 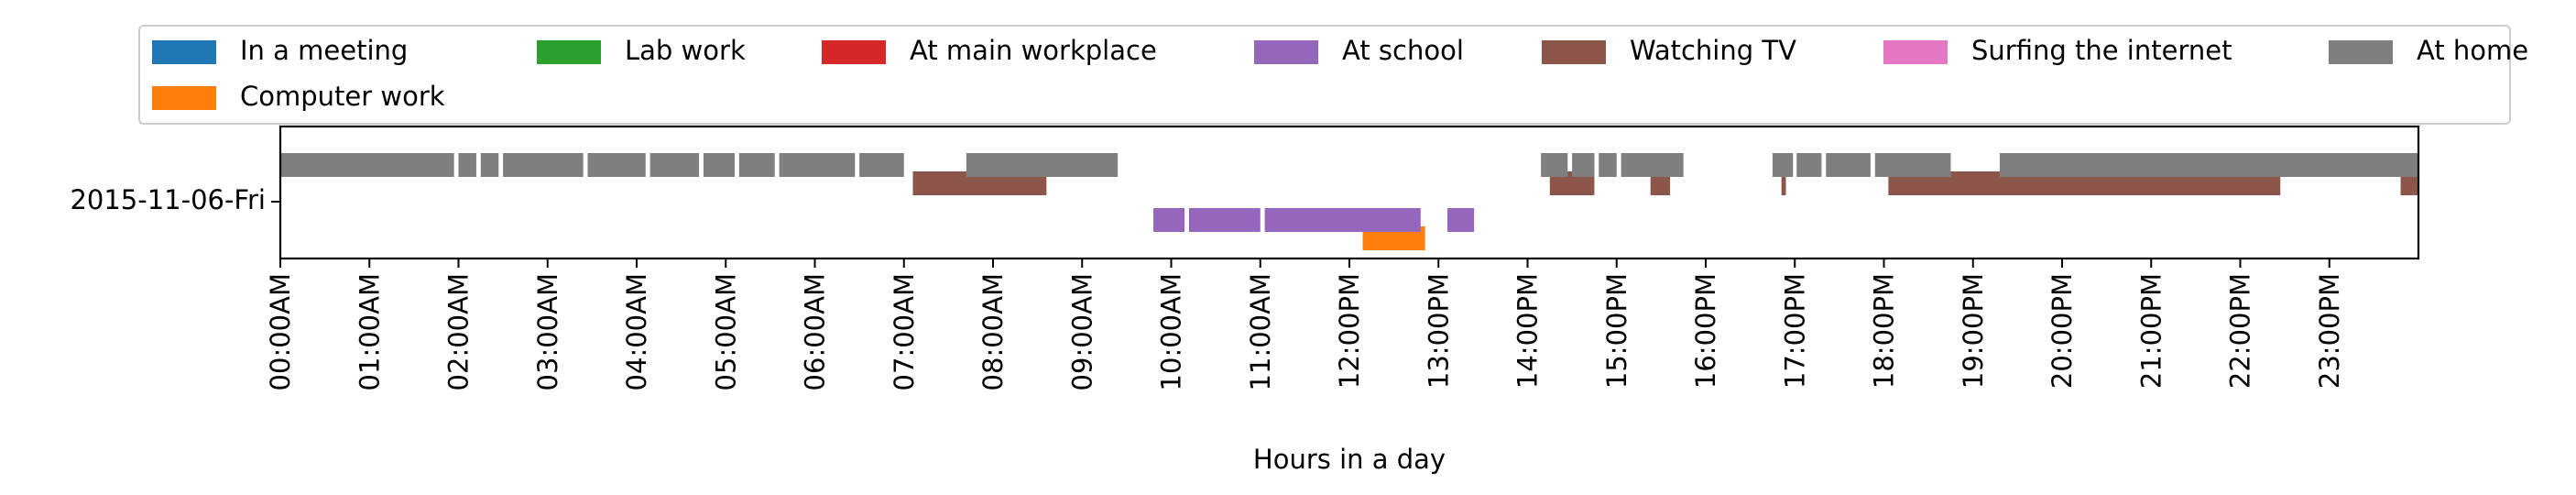 I want to click on y-tick-label: 2015-11-06-Fri, so click(x=168, y=199).